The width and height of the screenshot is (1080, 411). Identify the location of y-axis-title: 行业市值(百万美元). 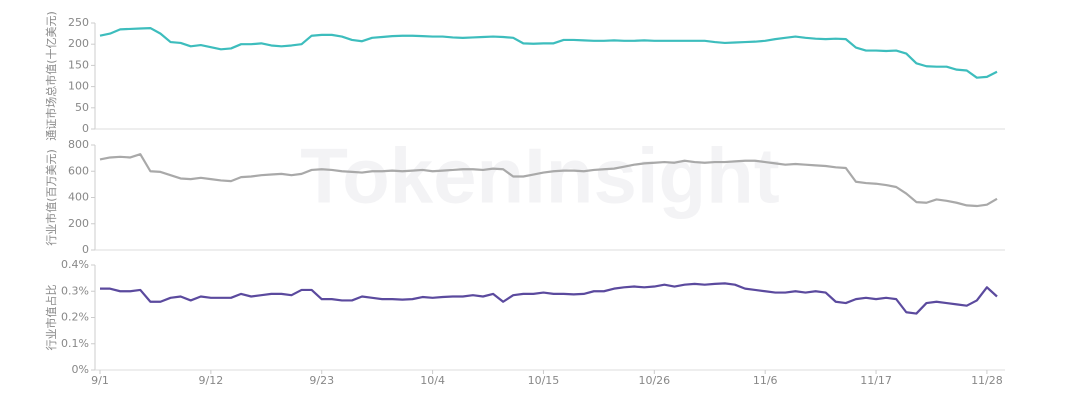
(51, 197).